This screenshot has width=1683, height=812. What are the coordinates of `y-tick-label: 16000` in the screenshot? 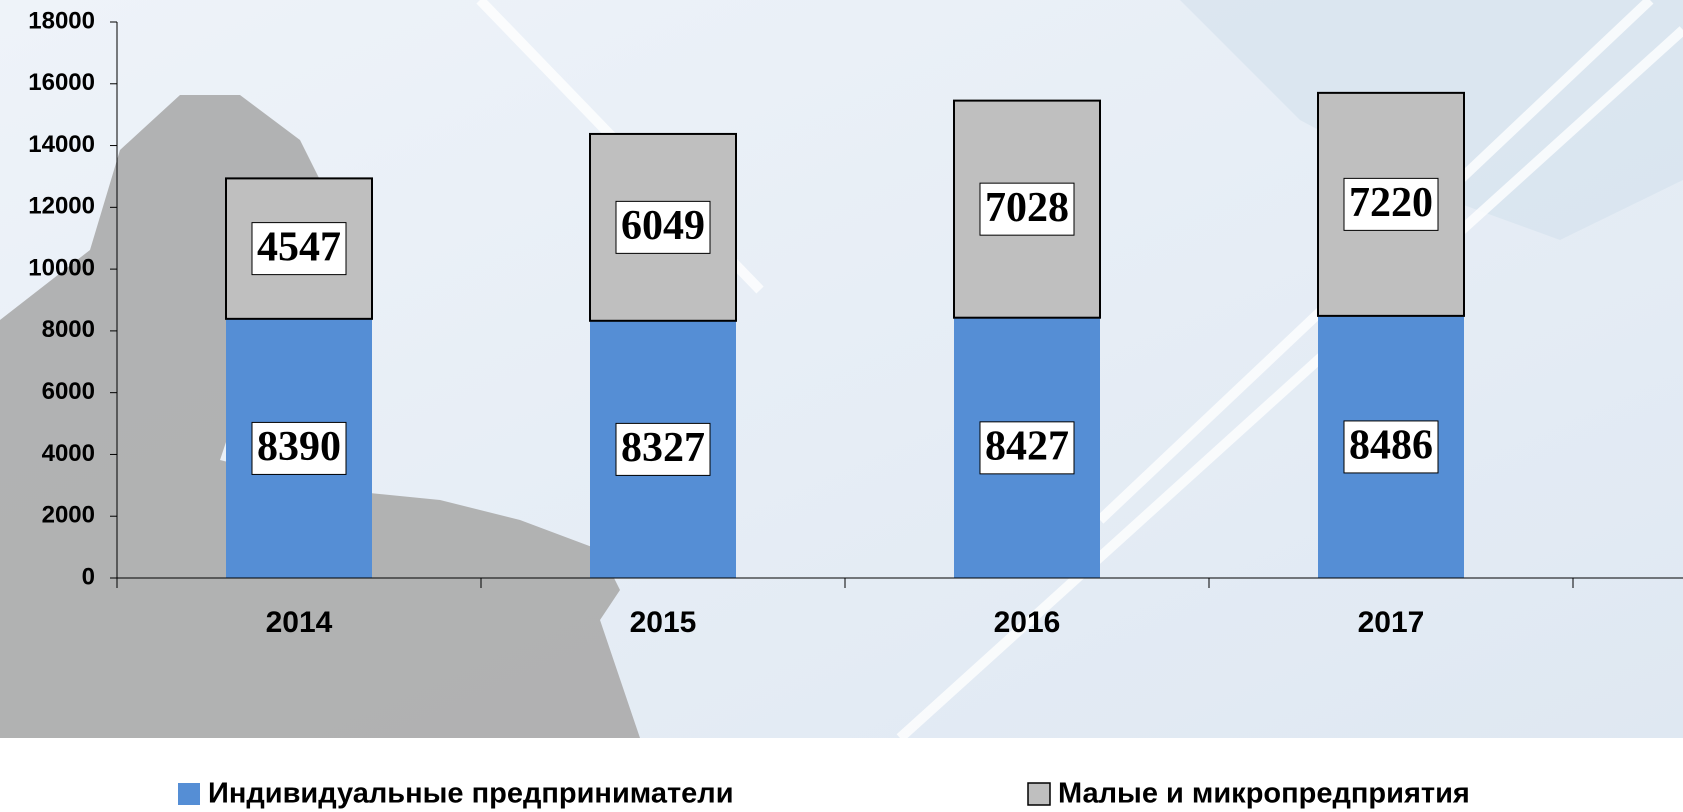 It's located at (61, 82).